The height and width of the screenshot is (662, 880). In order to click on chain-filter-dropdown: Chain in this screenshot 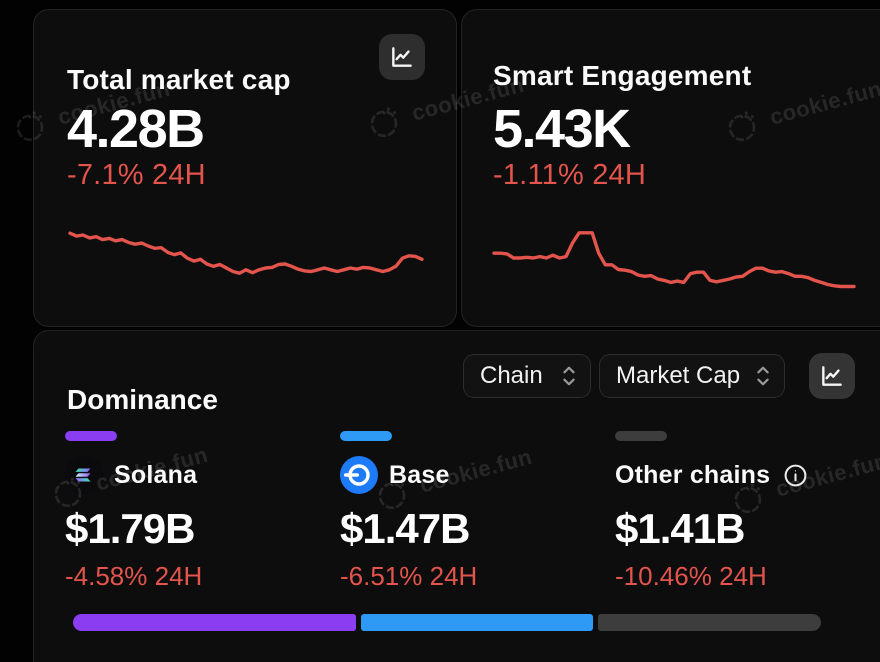, I will do `click(527, 376)`.